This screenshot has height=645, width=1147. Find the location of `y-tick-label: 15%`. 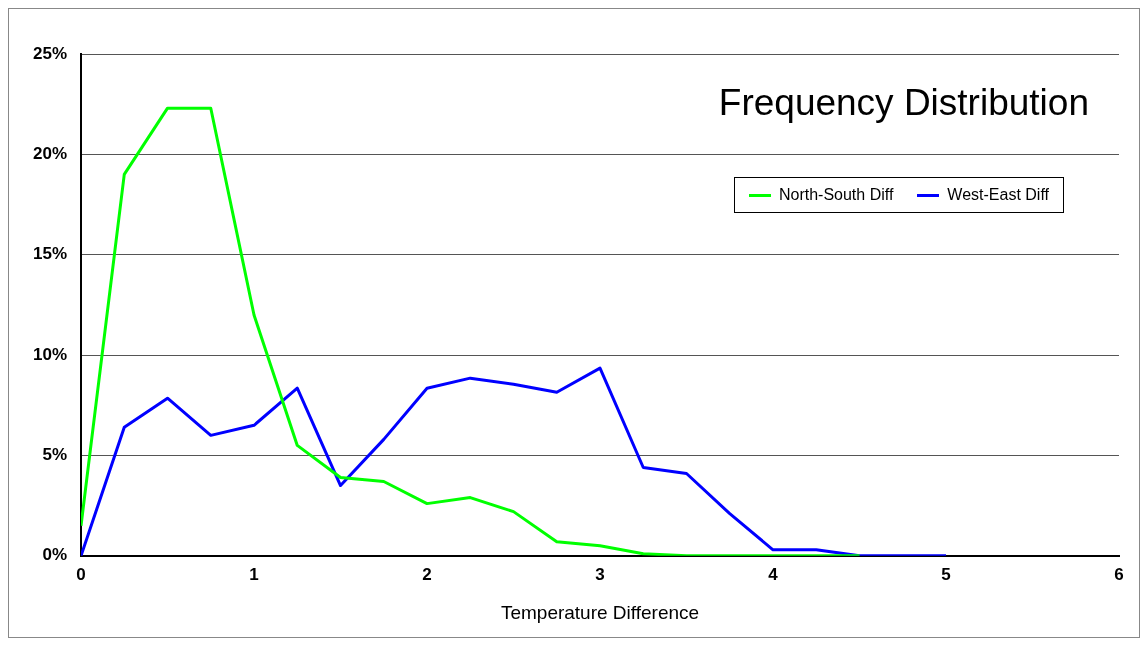

y-tick-label: 15% is located at coordinates (50, 254).